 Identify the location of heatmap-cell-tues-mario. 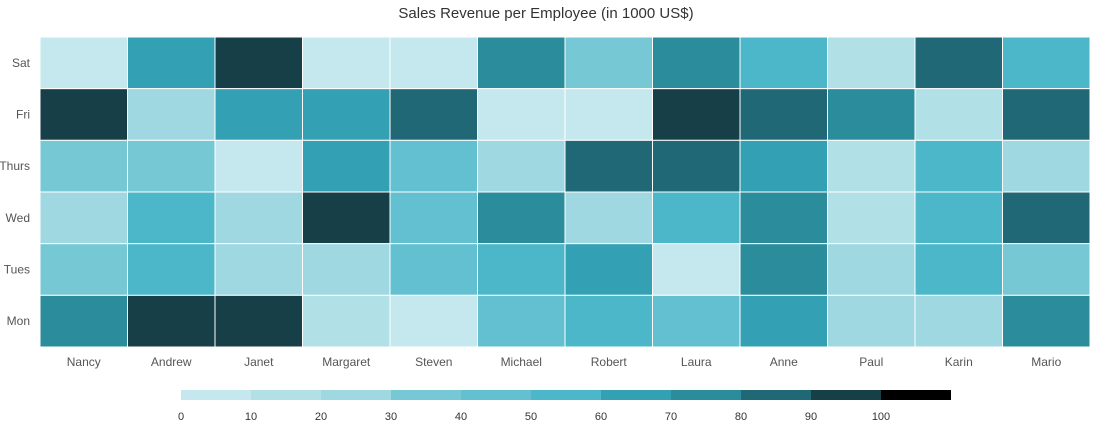
(1046, 269).